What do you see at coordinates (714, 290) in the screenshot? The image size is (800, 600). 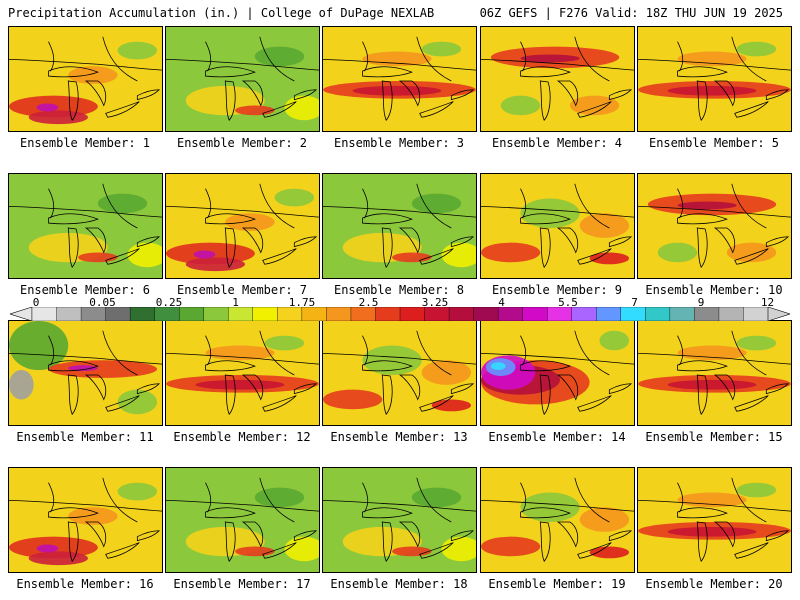 I see `panel-label-10: Ensemble Member: 10` at bounding box center [714, 290].